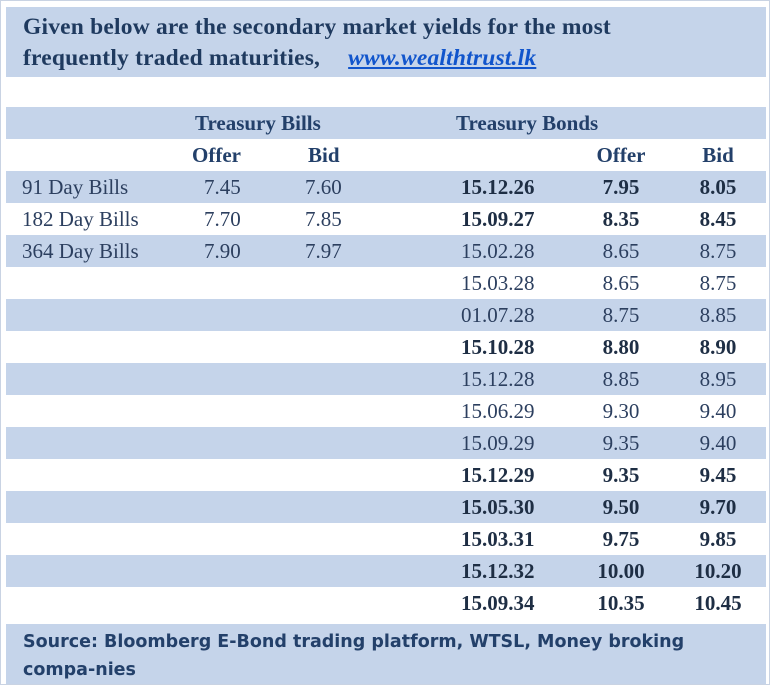  I want to click on bonds-offer-header: Offer, so click(621, 155).